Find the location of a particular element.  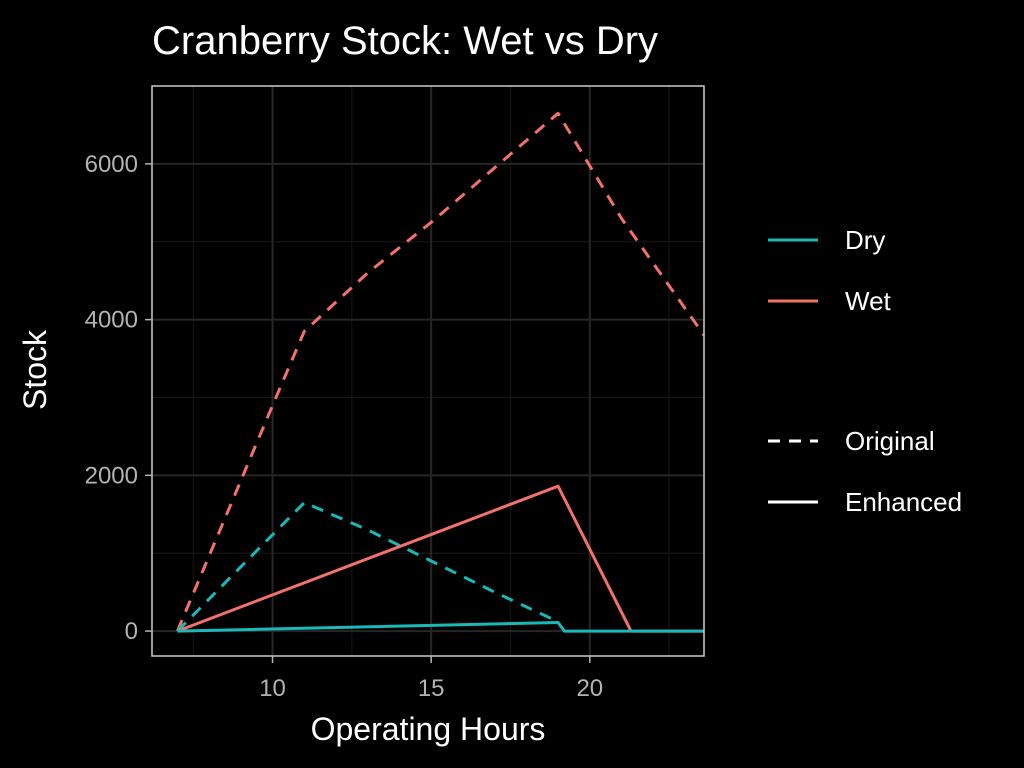

legend-label-original: Original is located at coordinates (890, 441).